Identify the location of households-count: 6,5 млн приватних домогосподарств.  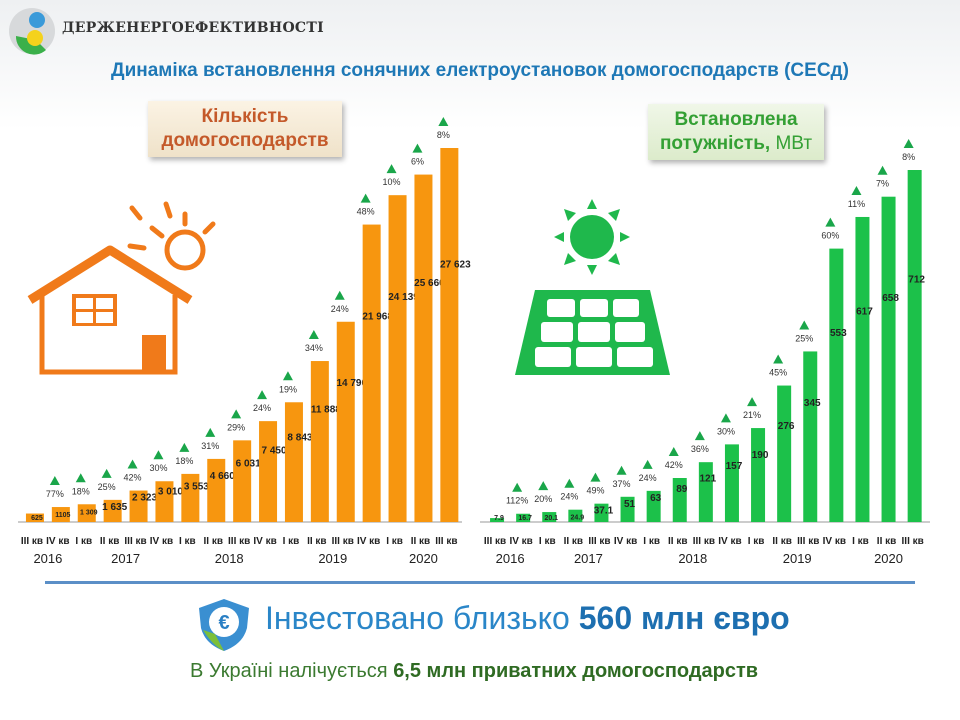
(576, 671).